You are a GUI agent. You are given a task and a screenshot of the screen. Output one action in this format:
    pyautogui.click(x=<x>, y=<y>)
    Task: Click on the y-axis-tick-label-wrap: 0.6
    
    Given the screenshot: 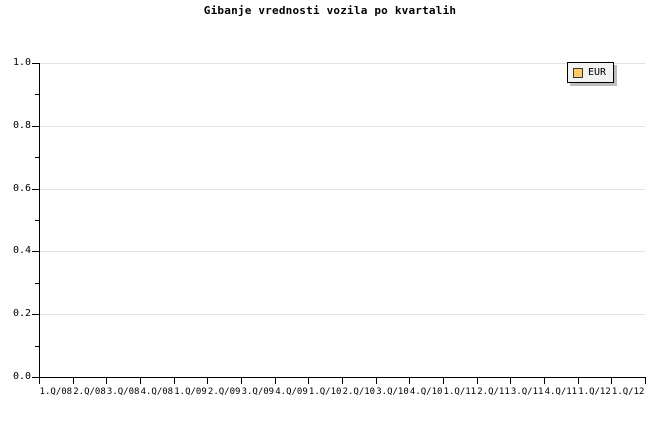 What is the action you would take?
    pyautogui.click(x=15, y=189)
    